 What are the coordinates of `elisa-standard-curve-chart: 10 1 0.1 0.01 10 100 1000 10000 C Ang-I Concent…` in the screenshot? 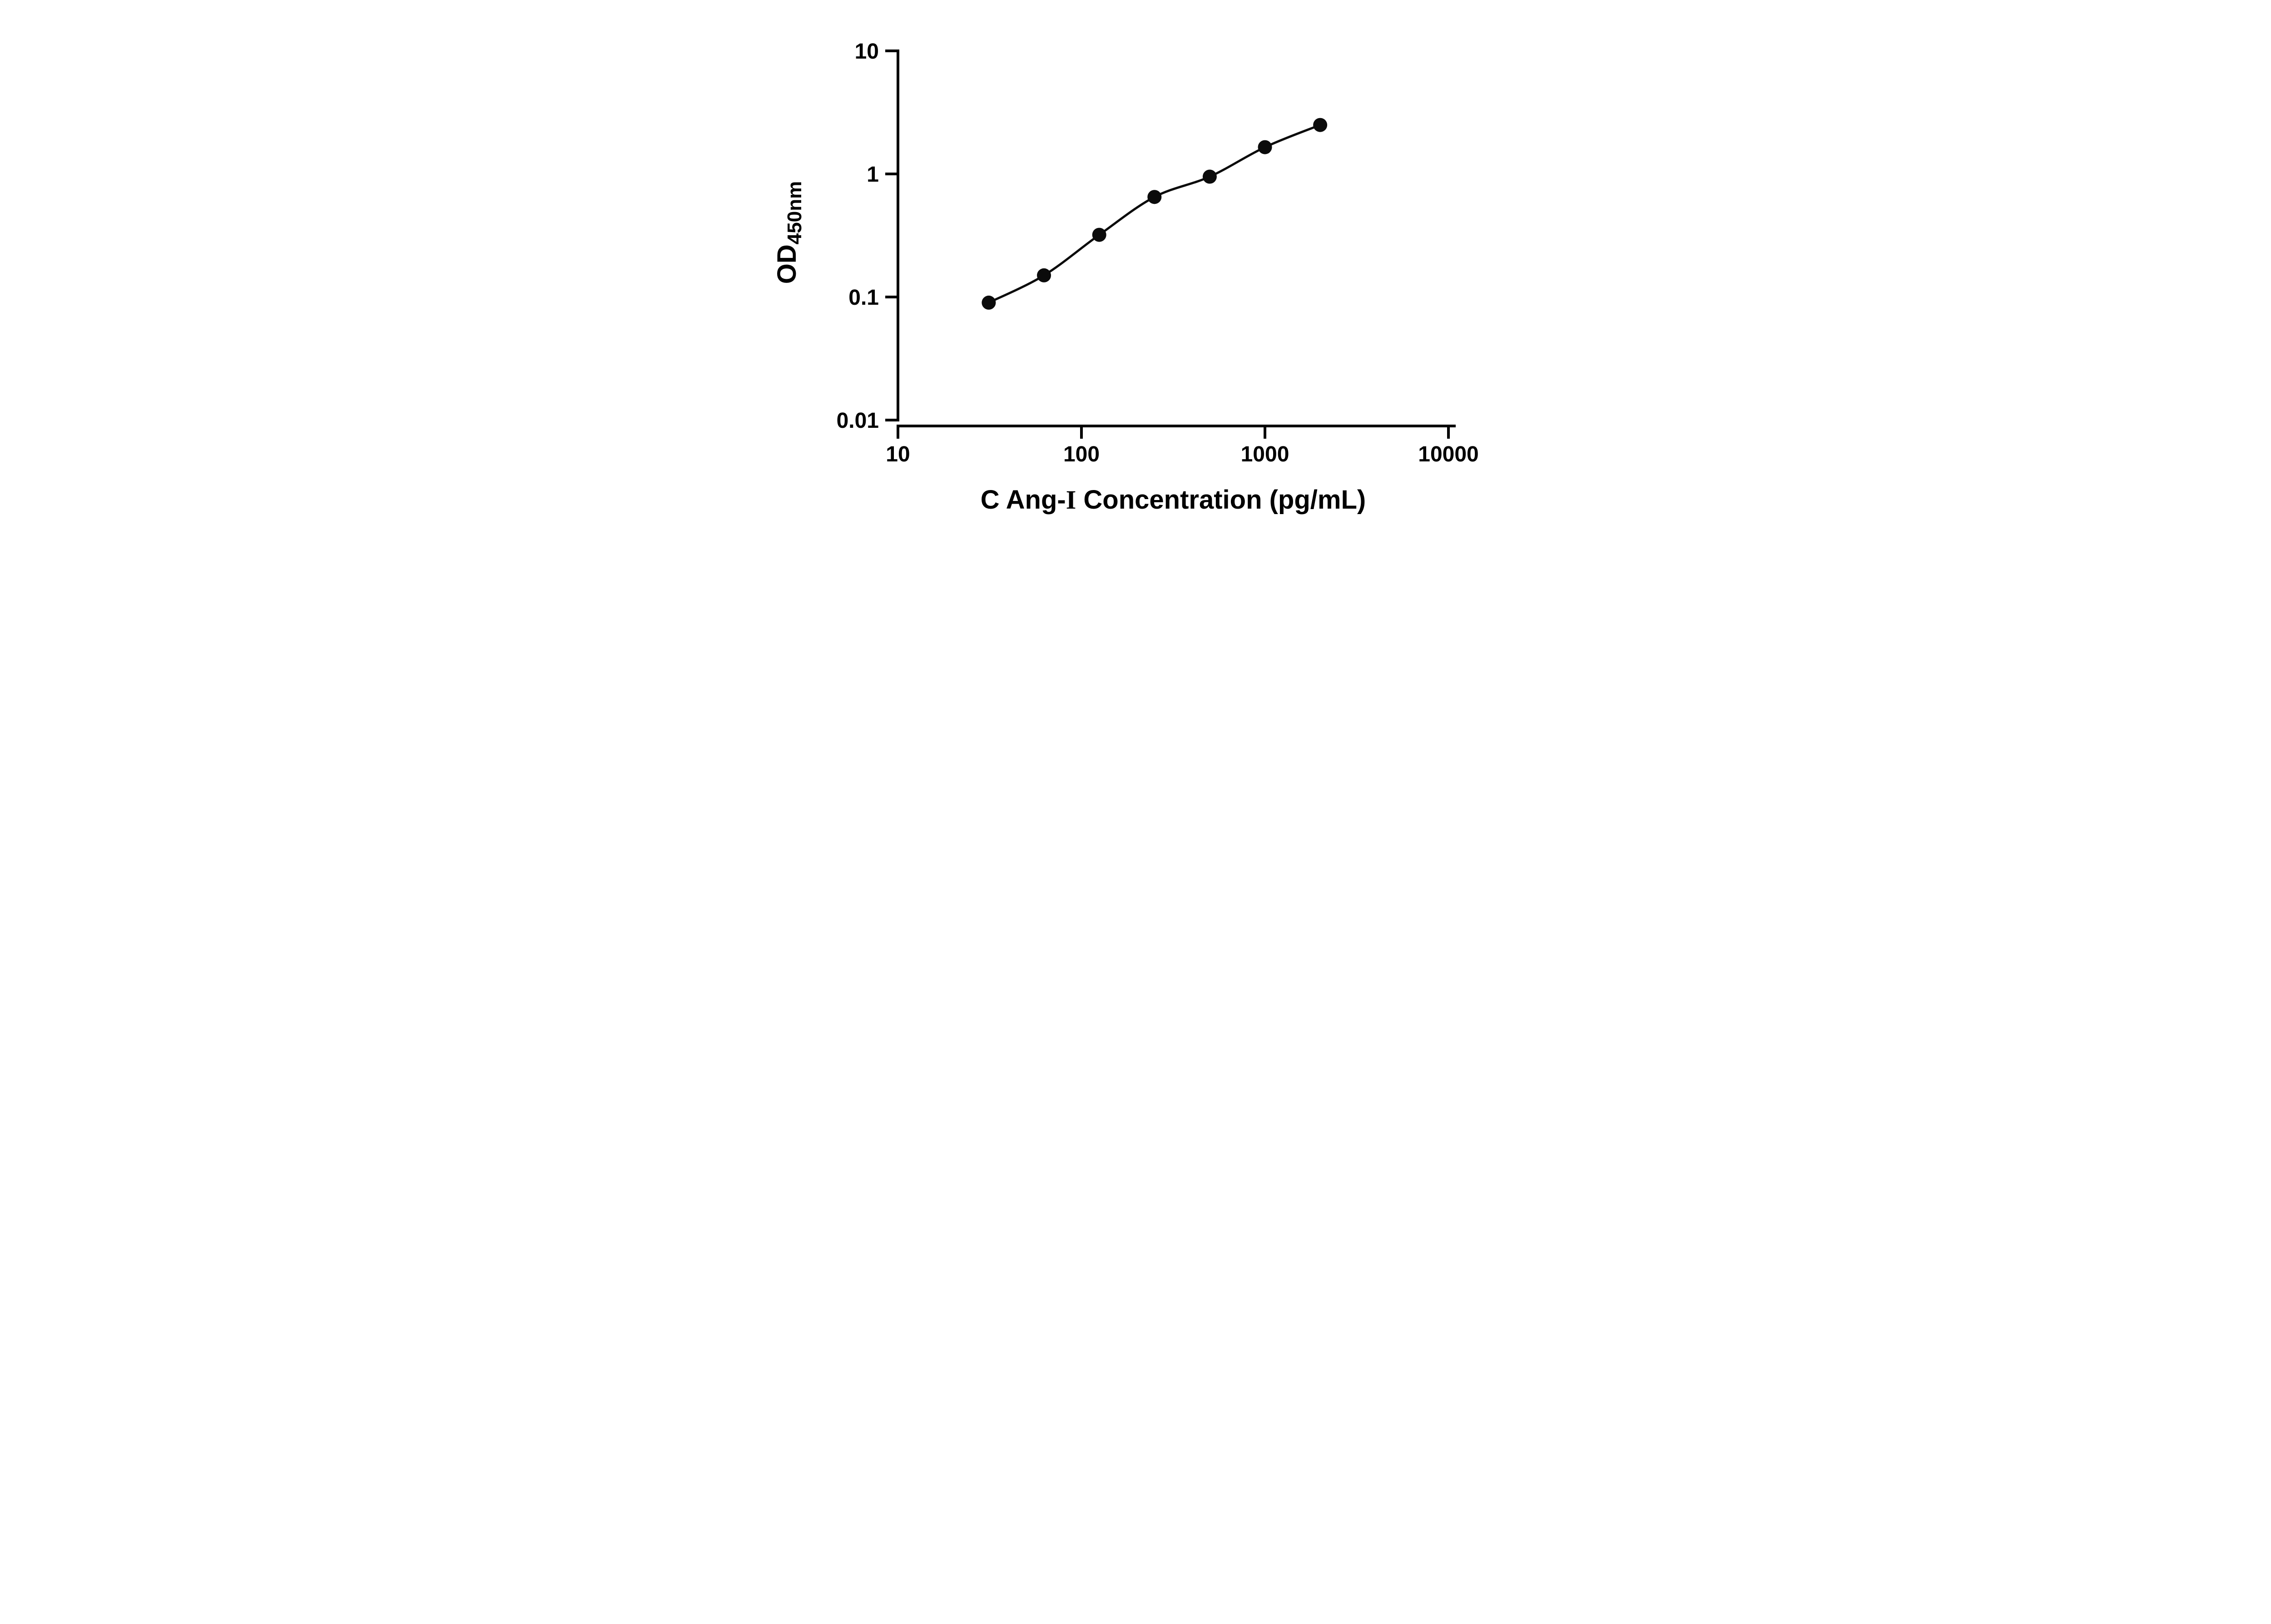 It's located at (1135, 270).